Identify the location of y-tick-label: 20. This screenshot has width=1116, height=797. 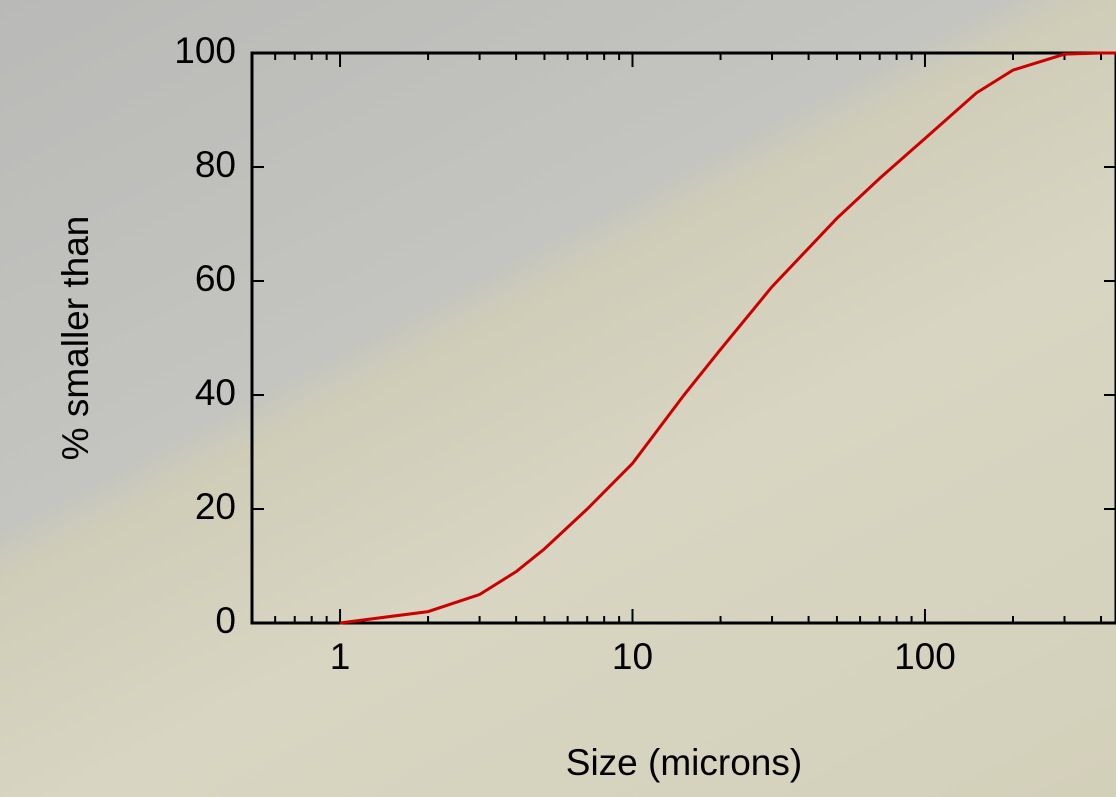
(215, 506).